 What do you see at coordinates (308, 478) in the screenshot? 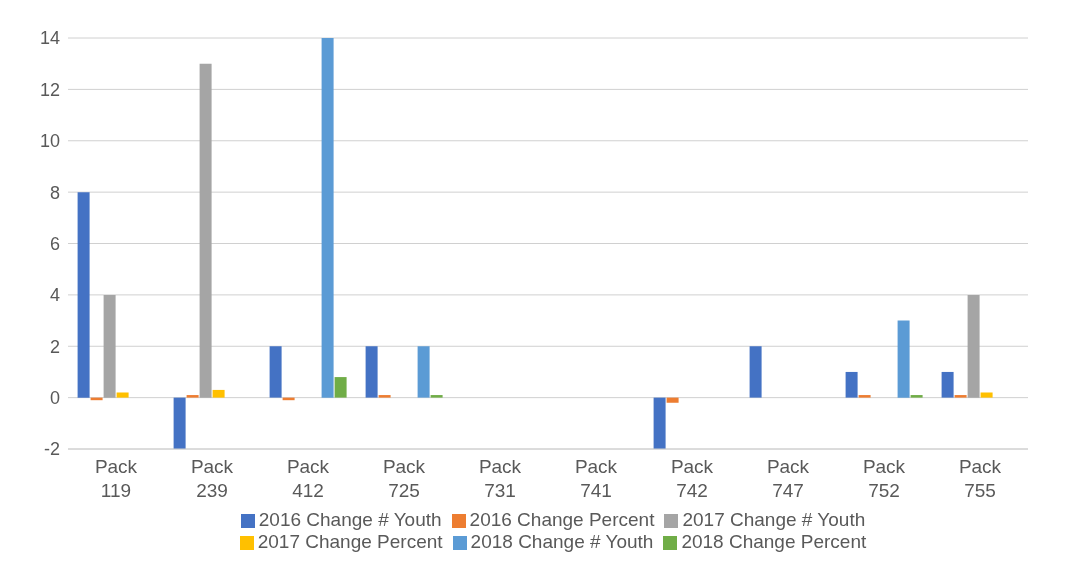
I see `x-tick-label: Pack 412` at bounding box center [308, 478].